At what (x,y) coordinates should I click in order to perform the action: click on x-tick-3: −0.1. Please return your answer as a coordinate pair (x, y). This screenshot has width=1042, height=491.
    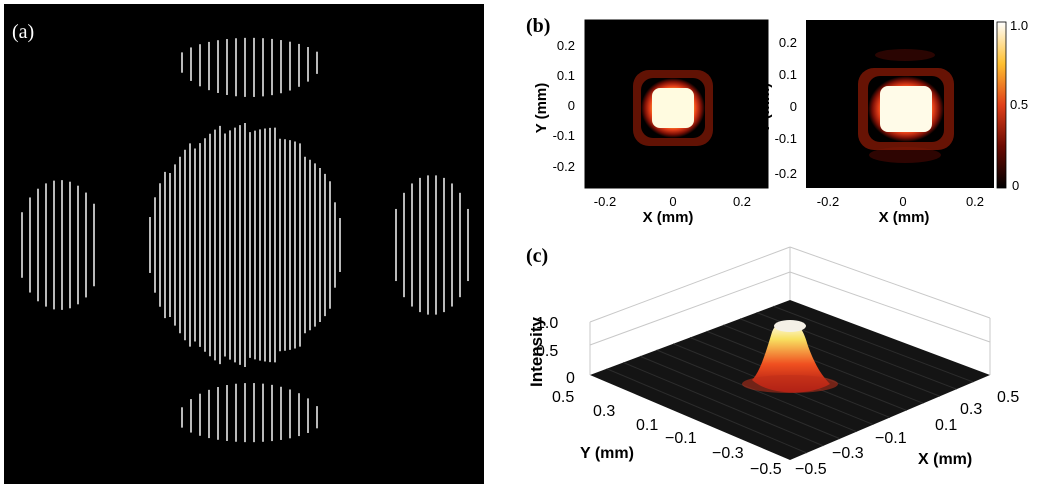
    Looking at the image, I should click on (891, 438).